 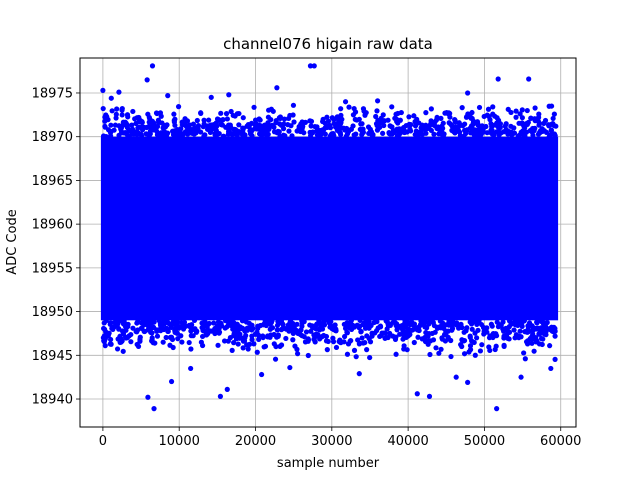 I want to click on x-tick-label: 50000, so click(x=484, y=441).